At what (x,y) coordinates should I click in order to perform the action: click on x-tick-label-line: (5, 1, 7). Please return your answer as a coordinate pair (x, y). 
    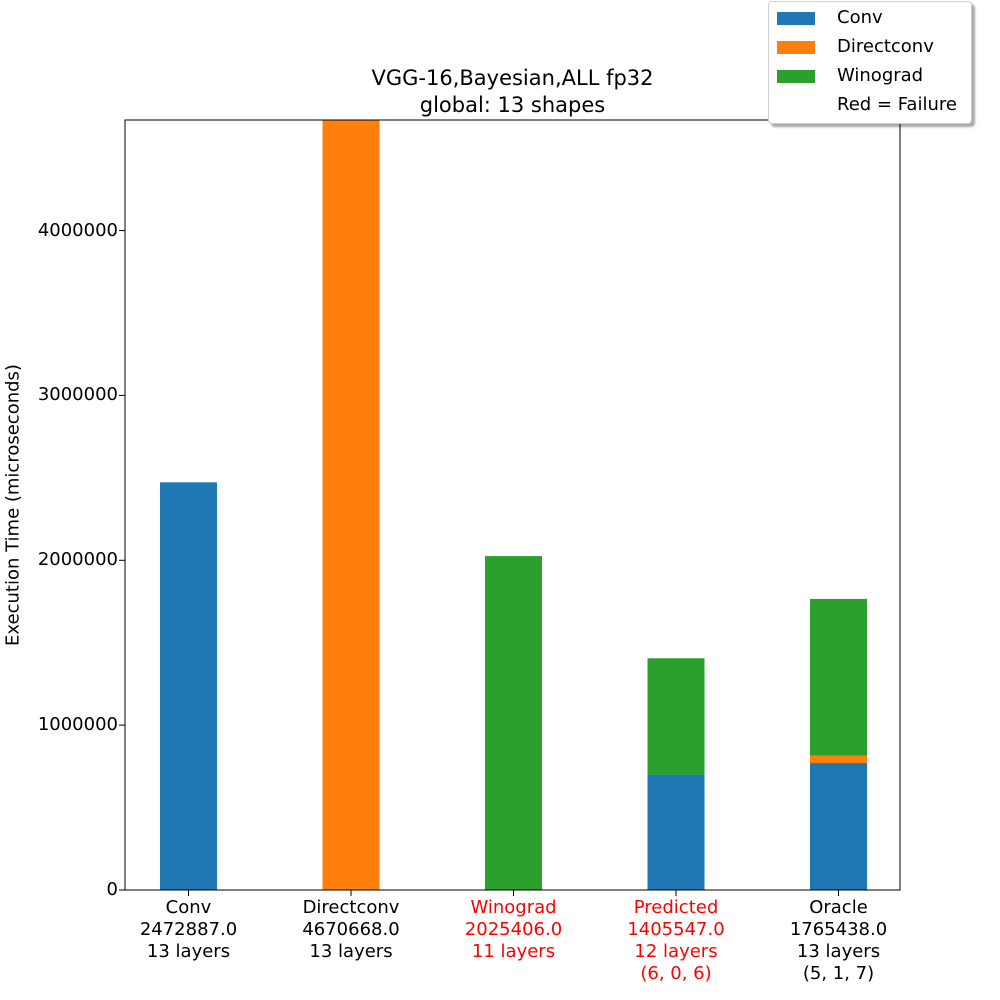
    Looking at the image, I should click on (838, 973).